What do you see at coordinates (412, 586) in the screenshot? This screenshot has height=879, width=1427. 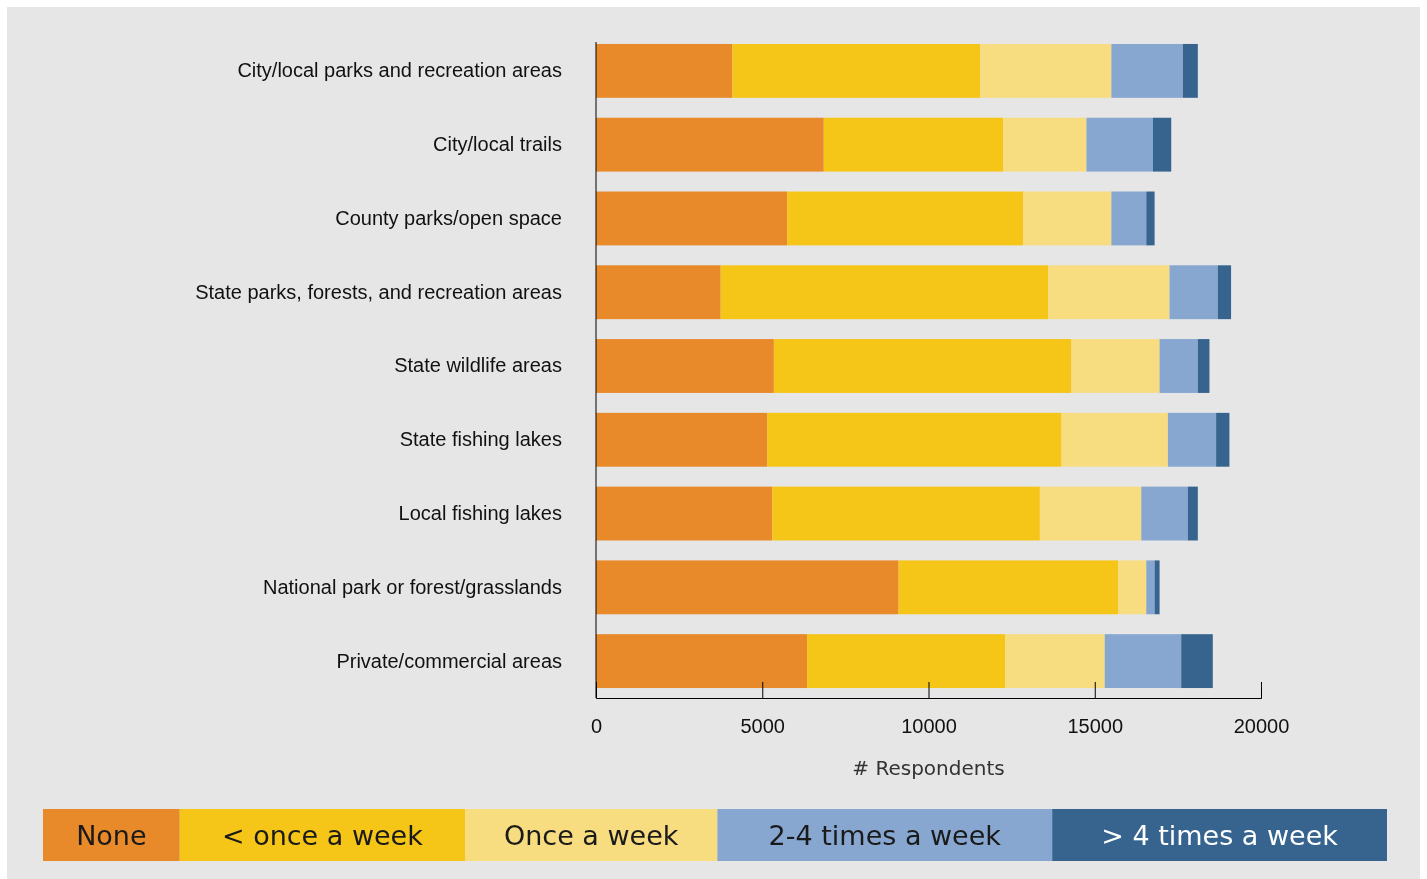 I see `y-tick-label: National park or forest/grasslands` at bounding box center [412, 586].